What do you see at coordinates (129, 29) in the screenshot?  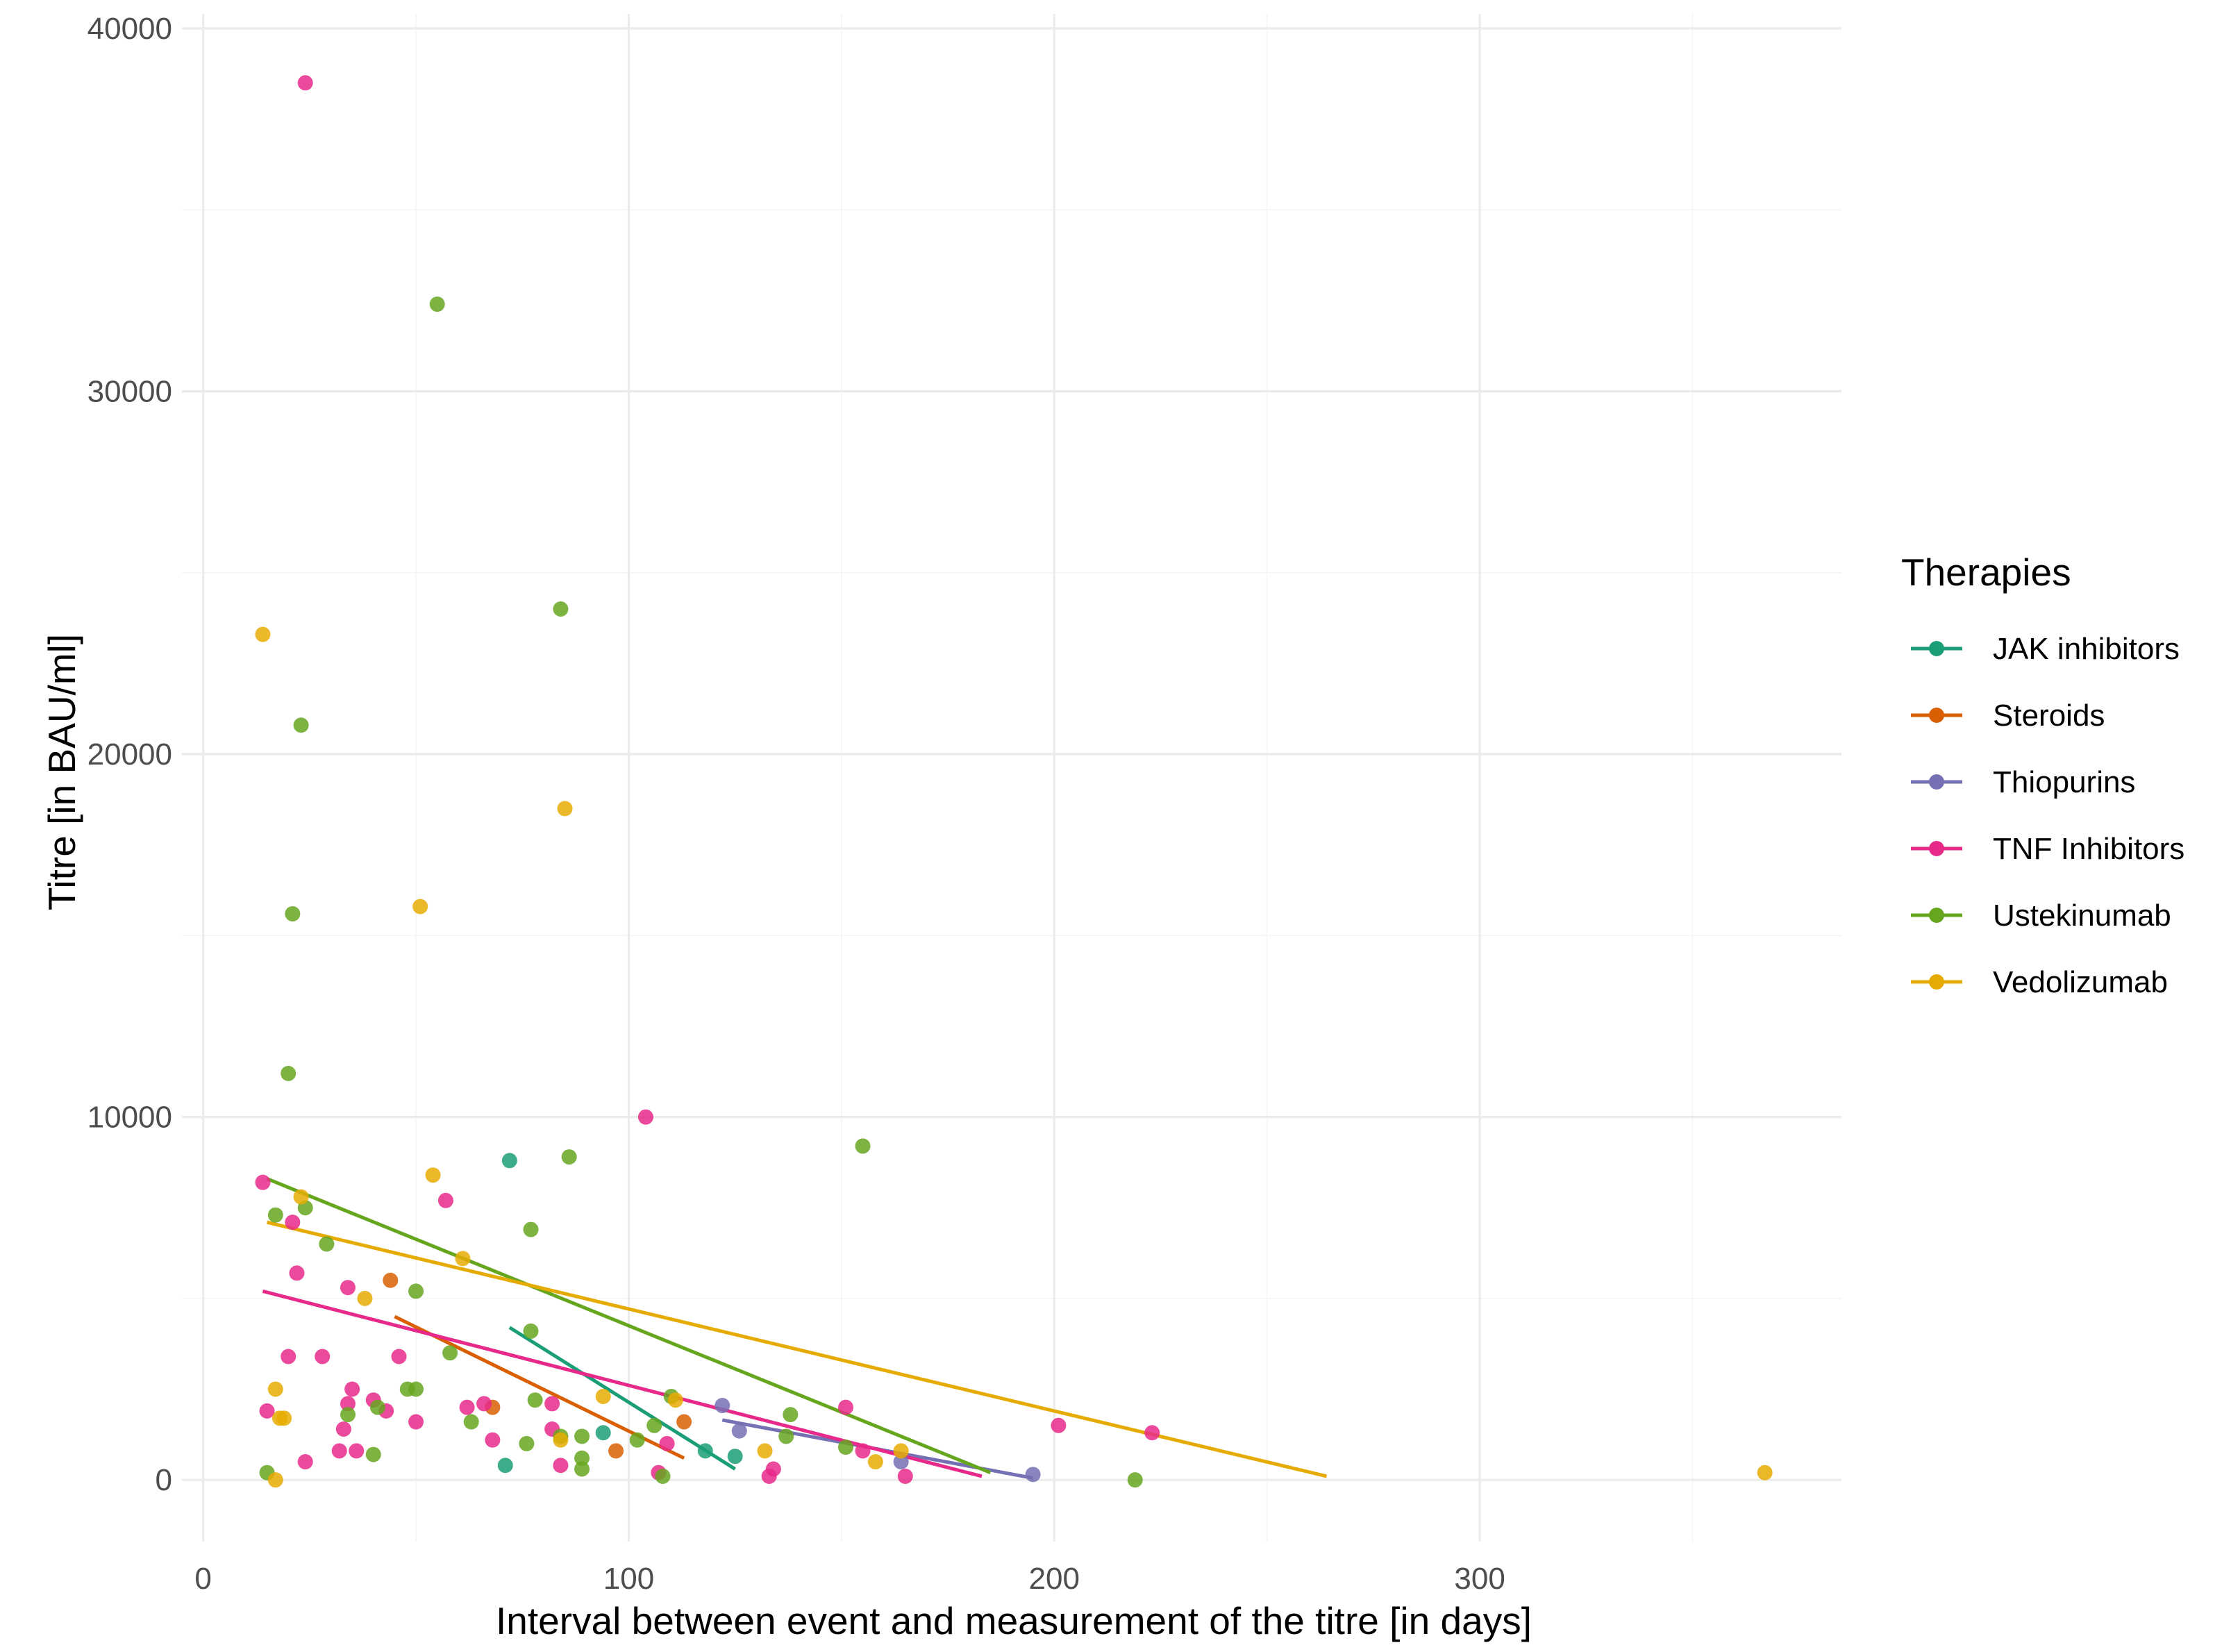 I see `y-tick-label: 40000` at bounding box center [129, 29].